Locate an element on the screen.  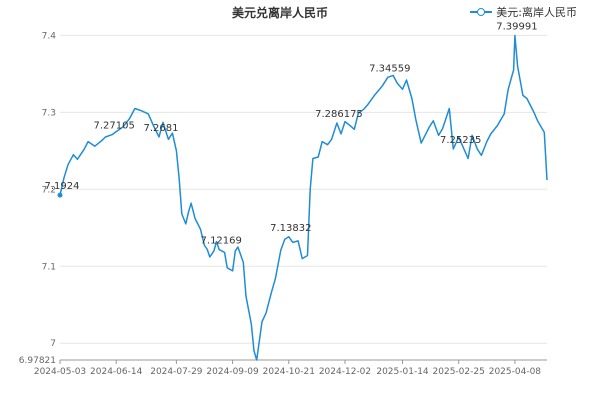
legend: 美元:离岸人民币 is located at coordinates (523, 12).